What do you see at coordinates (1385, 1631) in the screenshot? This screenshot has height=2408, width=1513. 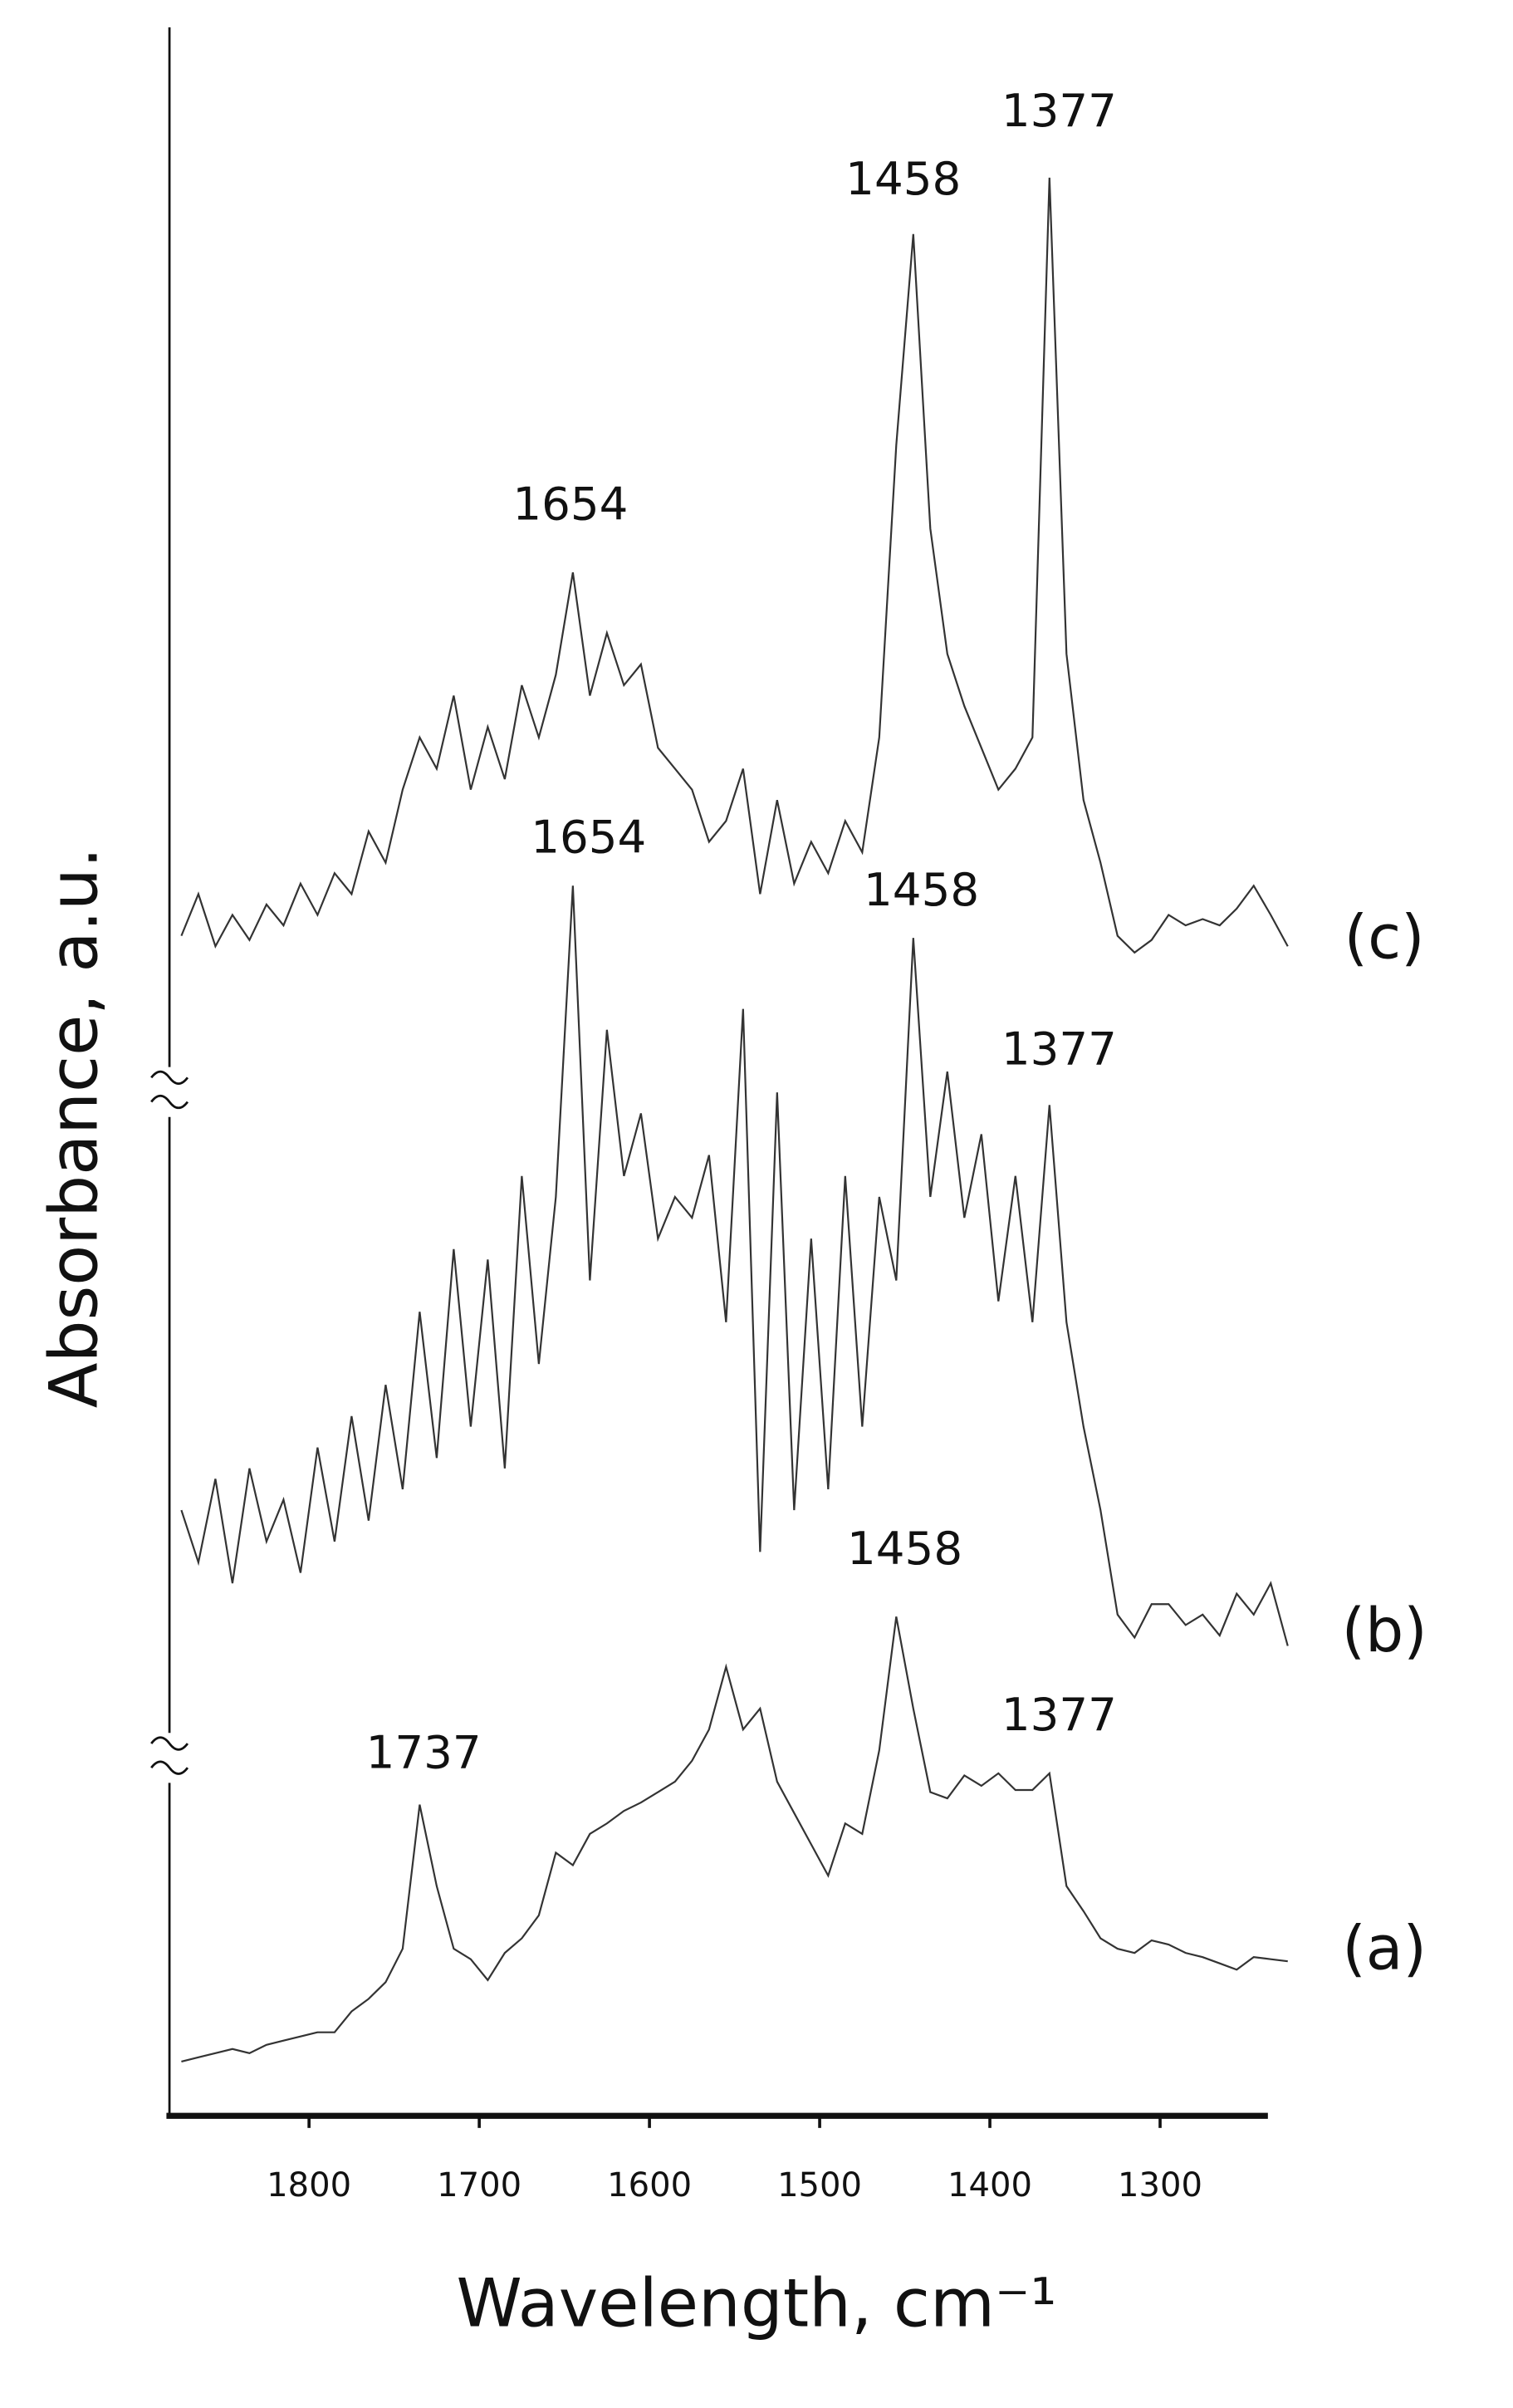 I see `series-label: (b)` at bounding box center [1385, 1631].